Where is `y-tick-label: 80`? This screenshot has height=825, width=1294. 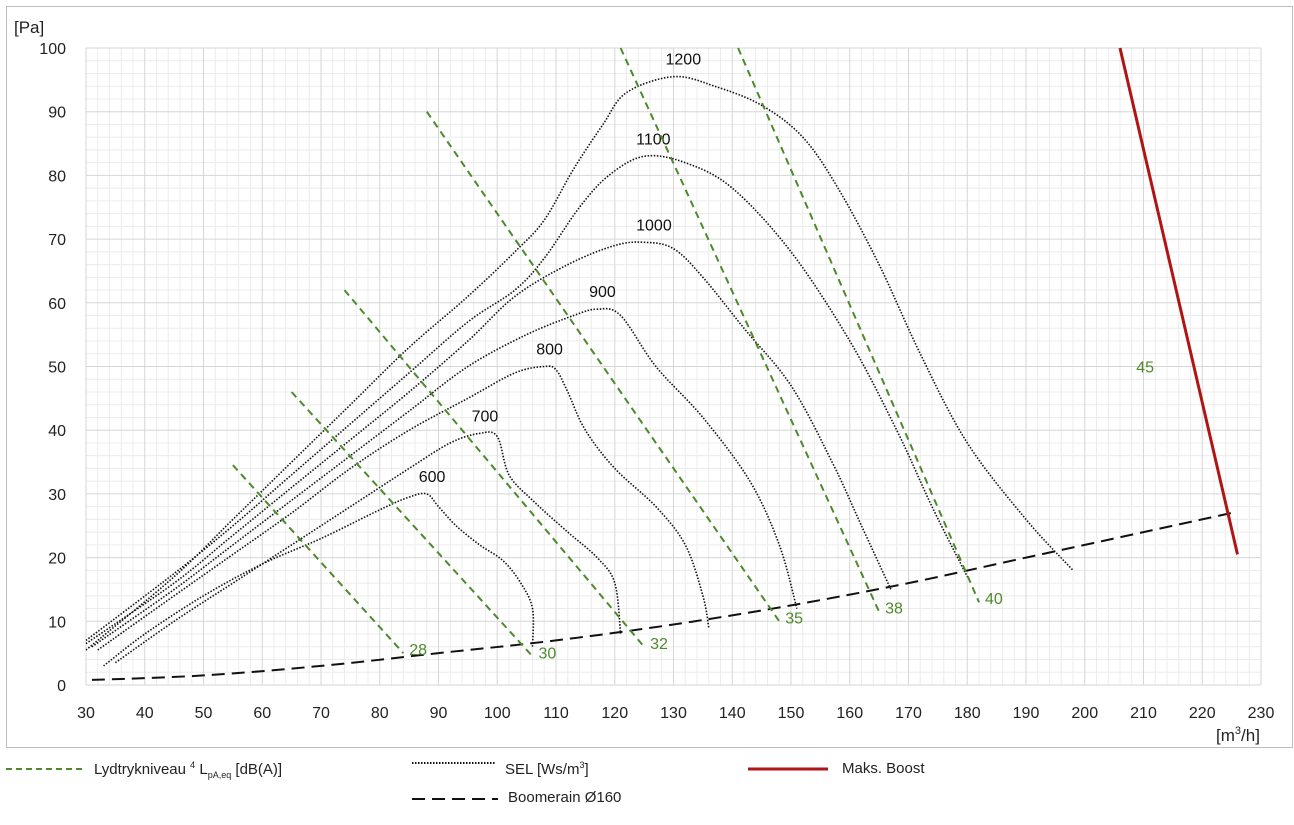 y-tick-label: 80 is located at coordinates (57, 176).